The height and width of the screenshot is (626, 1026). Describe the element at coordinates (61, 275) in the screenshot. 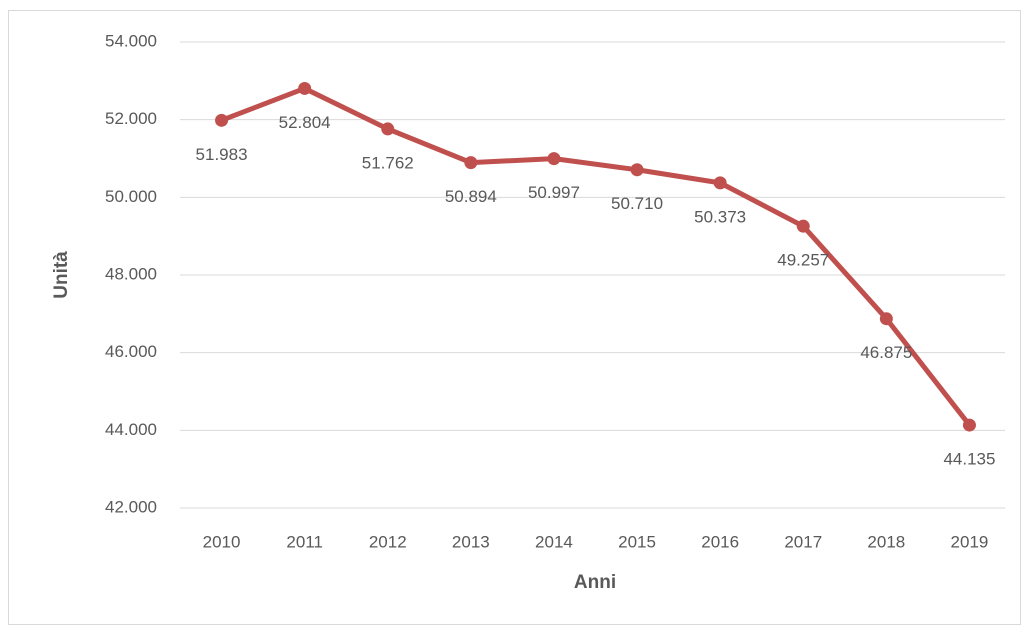

I see `y-axis-title: Unità` at that location.